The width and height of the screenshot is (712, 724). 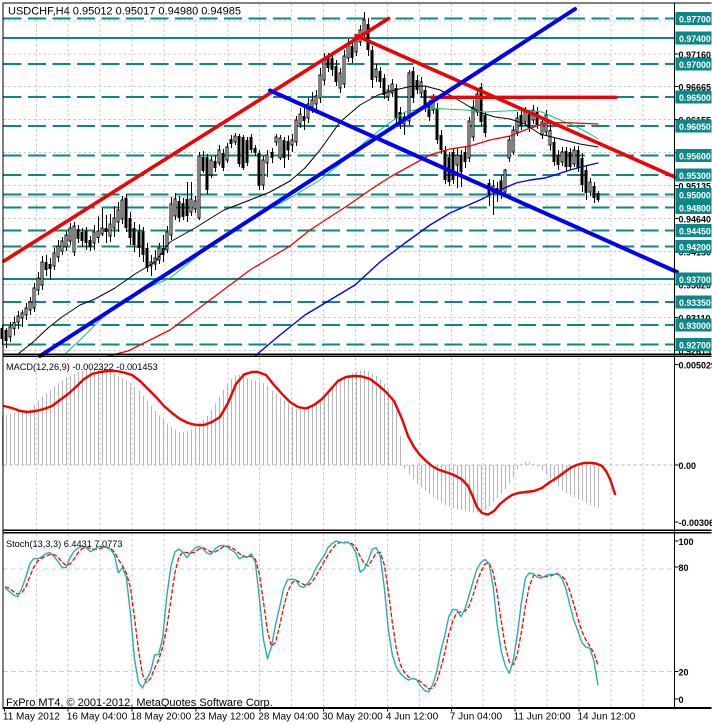 What do you see at coordinates (32, 717) in the screenshot?
I see `svg-text: 11 May 2012` at bounding box center [32, 717].